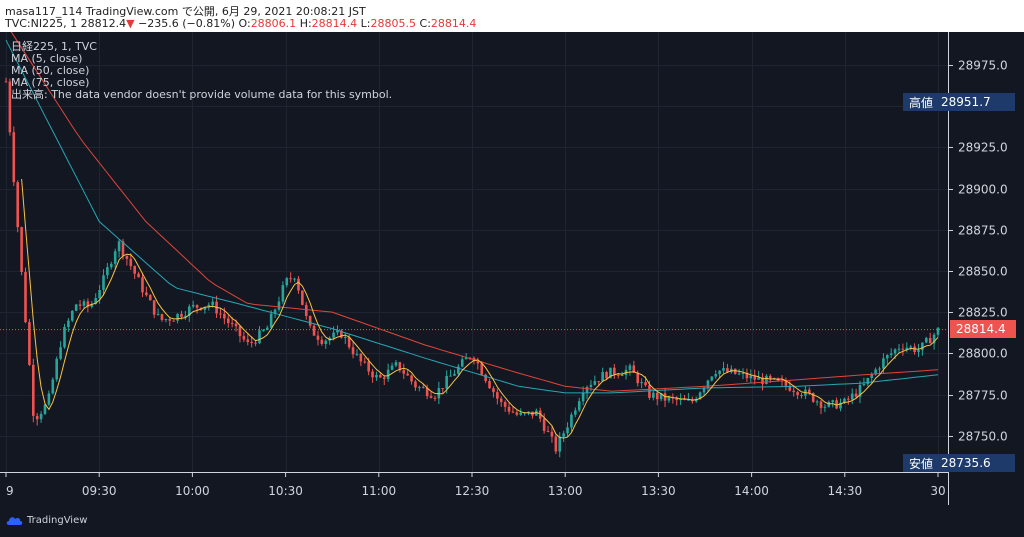 This screenshot has height=537, width=1024. I want to click on legend-ma75: MA (75, close), so click(50, 82).